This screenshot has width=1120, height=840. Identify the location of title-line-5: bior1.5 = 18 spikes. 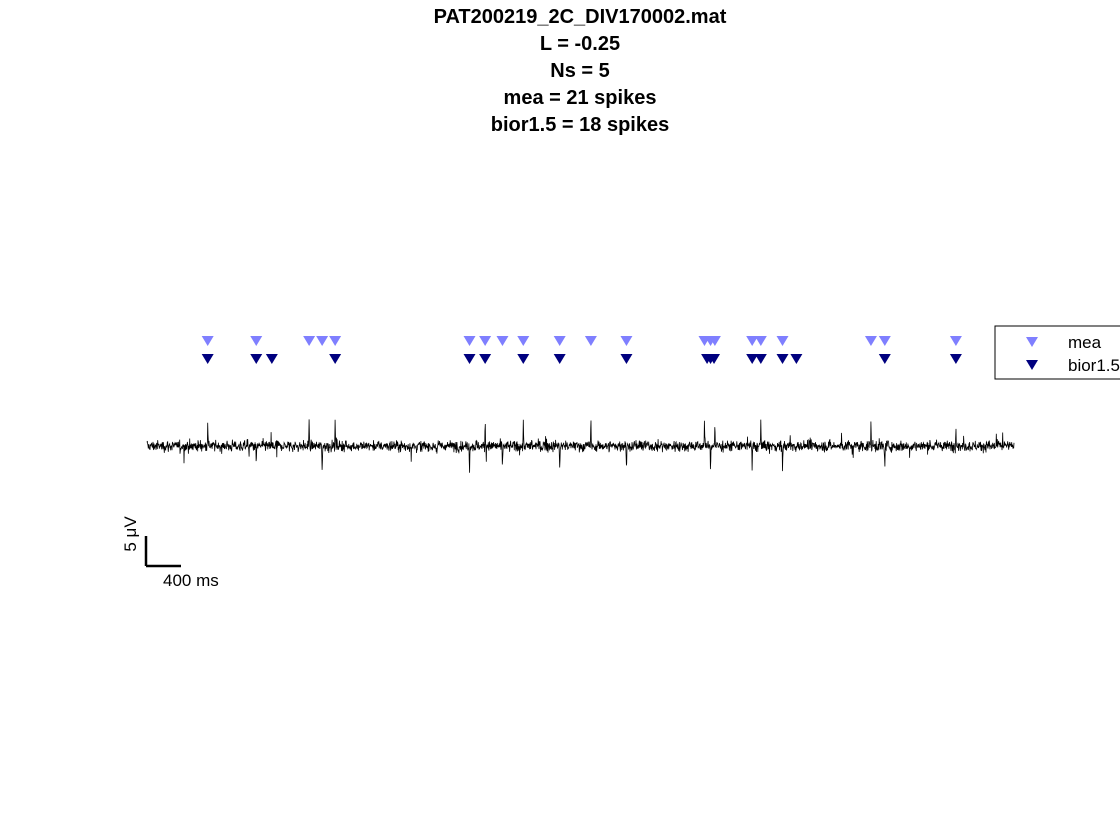
(580, 125).